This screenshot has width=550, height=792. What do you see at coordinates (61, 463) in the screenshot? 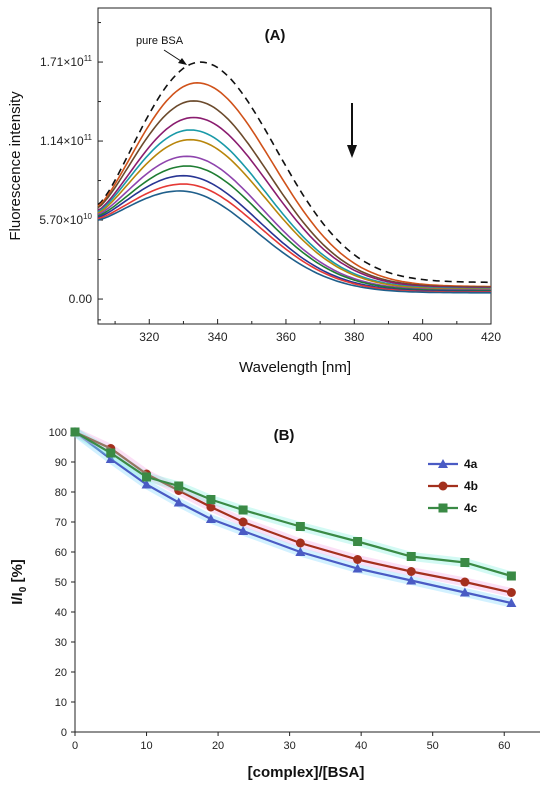
I see `b-ytick-label: 90` at bounding box center [61, 463].